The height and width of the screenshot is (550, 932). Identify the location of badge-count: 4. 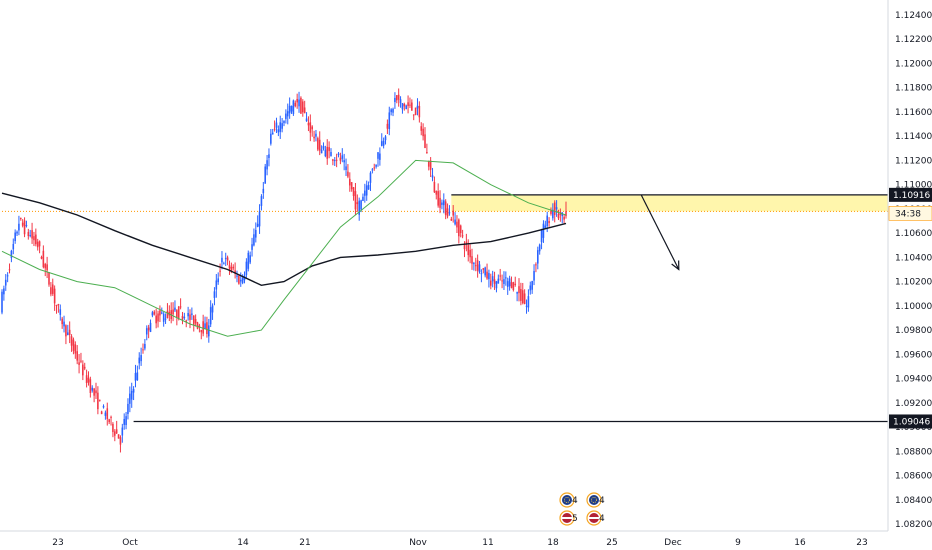
(602, 501).